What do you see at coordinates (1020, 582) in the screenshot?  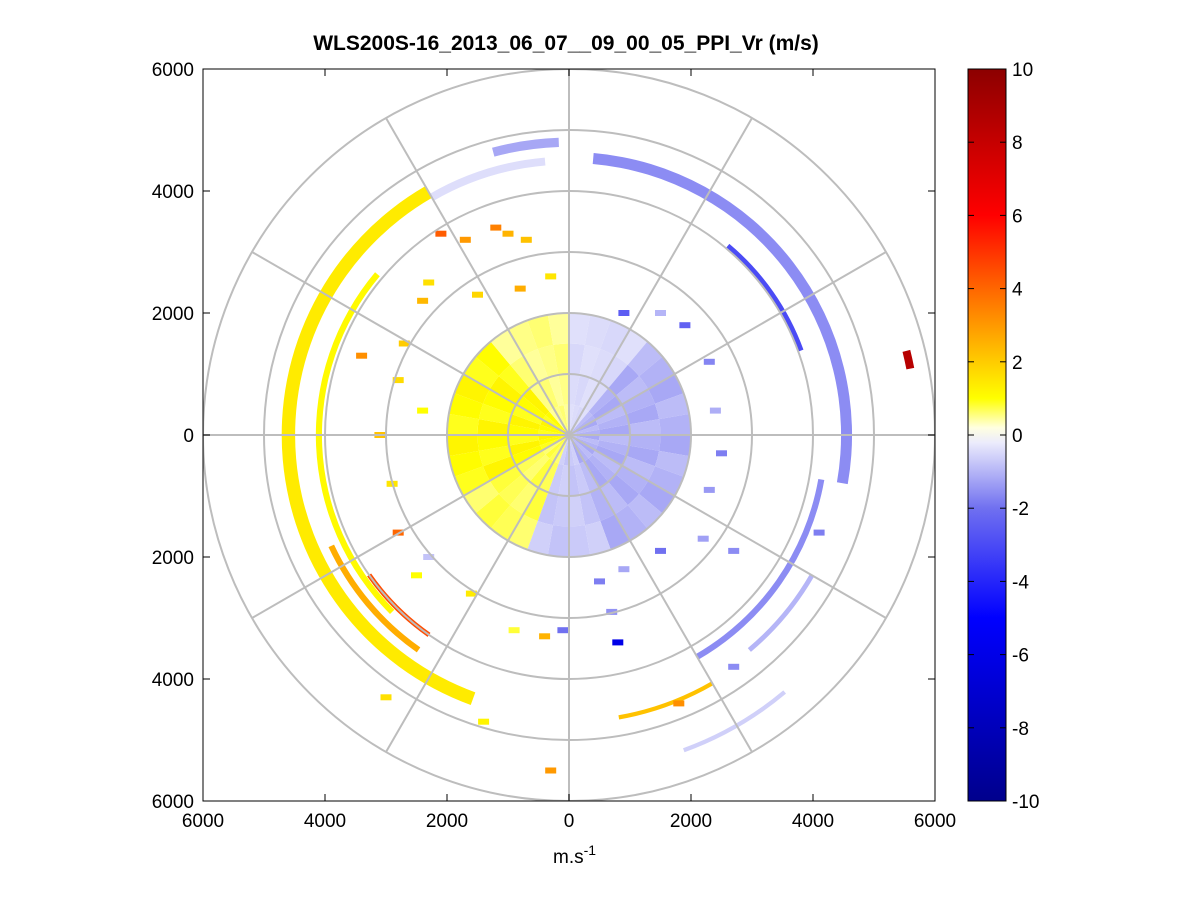 I see `colorbar-tick-label: -4` at bounding box center [1020, 582].